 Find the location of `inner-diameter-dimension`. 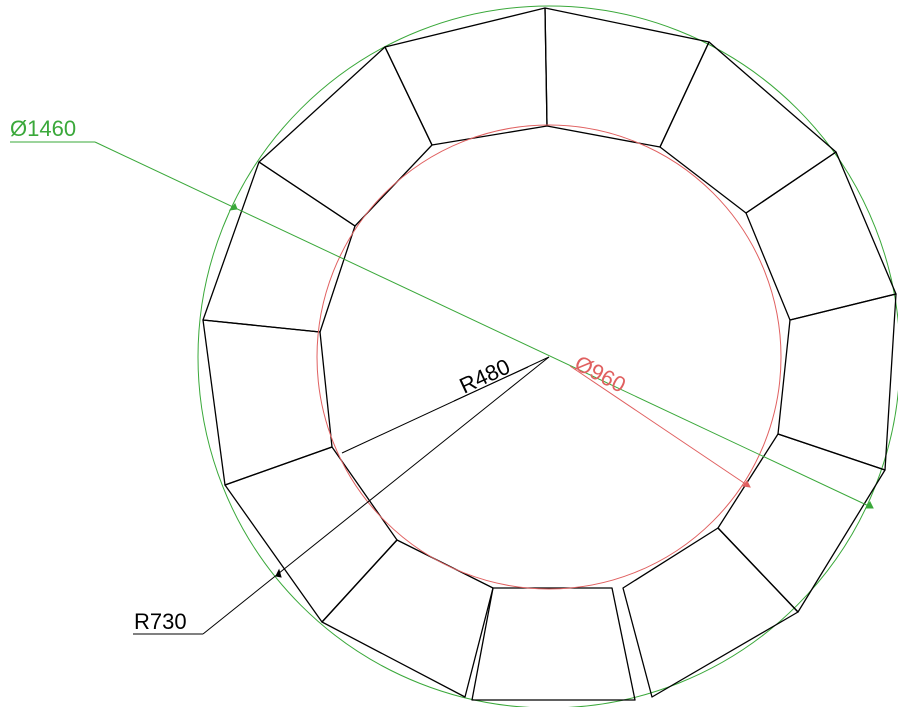

inner-diameter-dimension is located at coordinates (660, 426).